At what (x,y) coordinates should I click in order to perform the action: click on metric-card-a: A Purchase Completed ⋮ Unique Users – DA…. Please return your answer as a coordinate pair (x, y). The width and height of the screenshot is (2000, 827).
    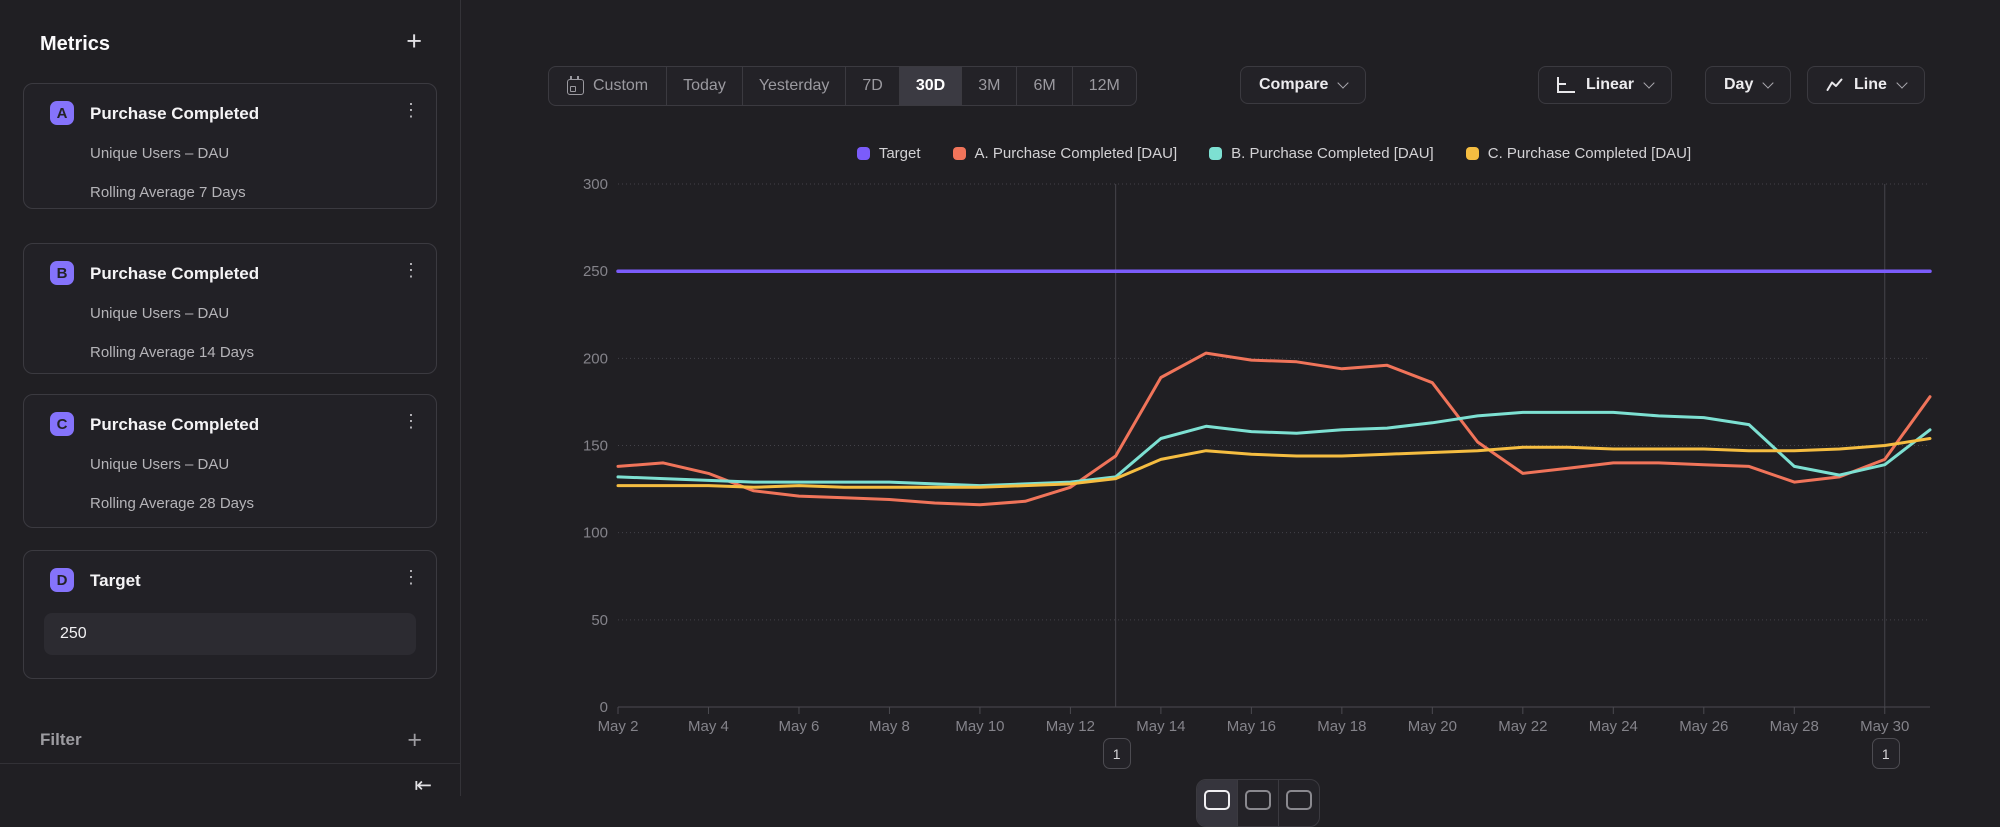
    Looking at the image, I should click on (230, 146).